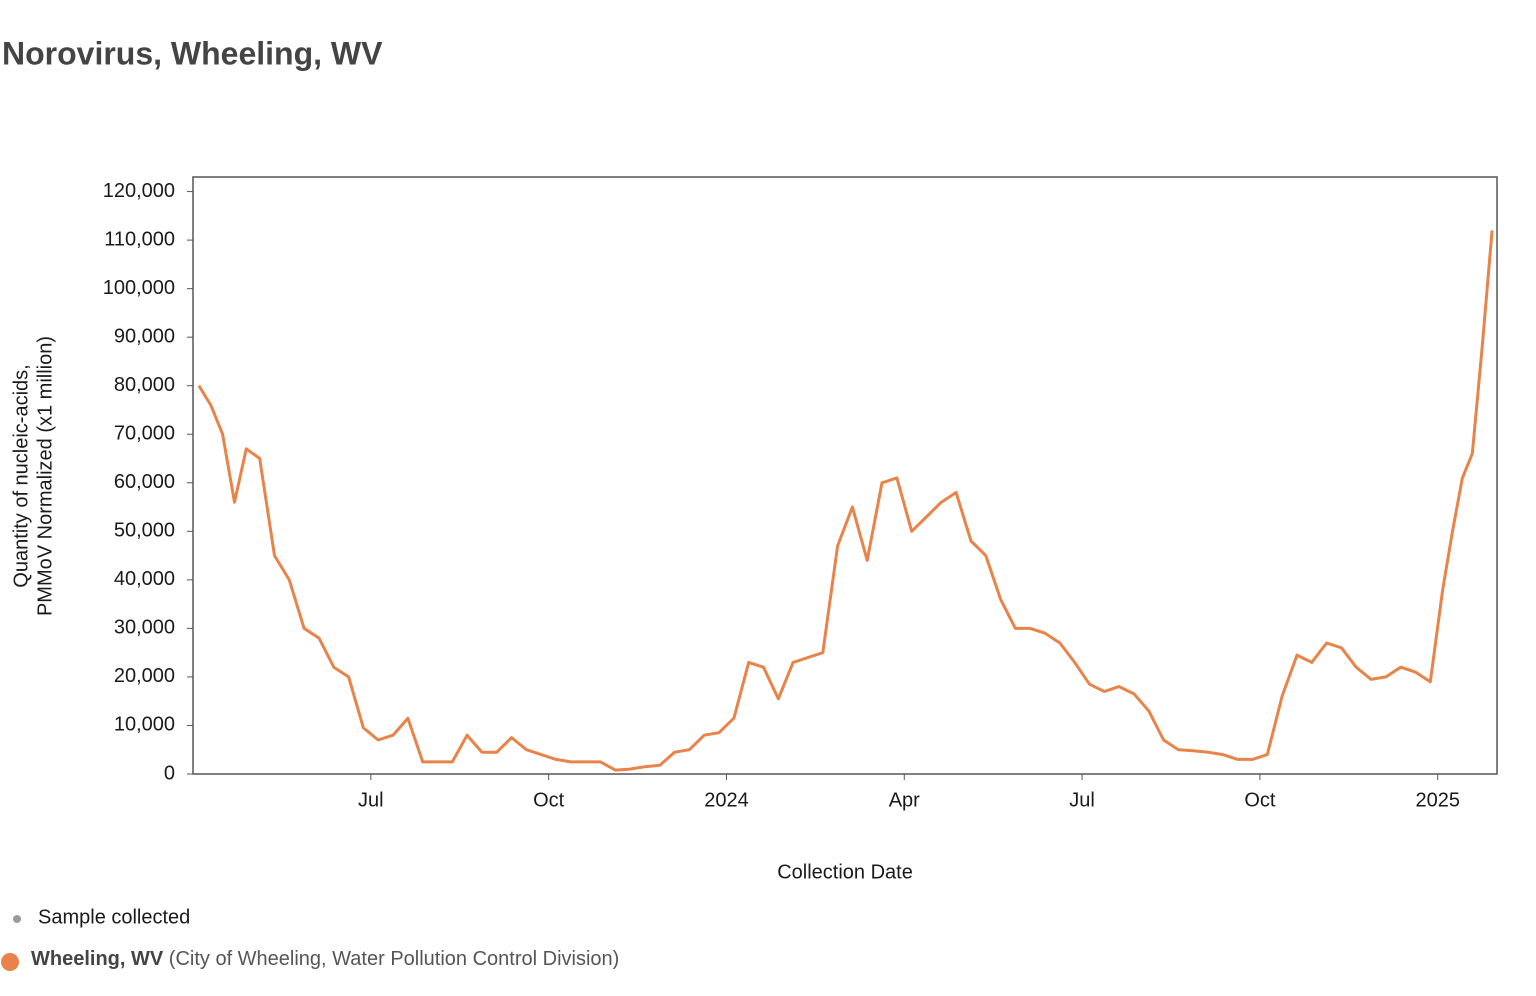  What do you see at coordinates (45, 476) in the screenshot?
I see `y-axis-label-line: PMMoV Normalized (x1 million)` at bounding box center [45, 476].